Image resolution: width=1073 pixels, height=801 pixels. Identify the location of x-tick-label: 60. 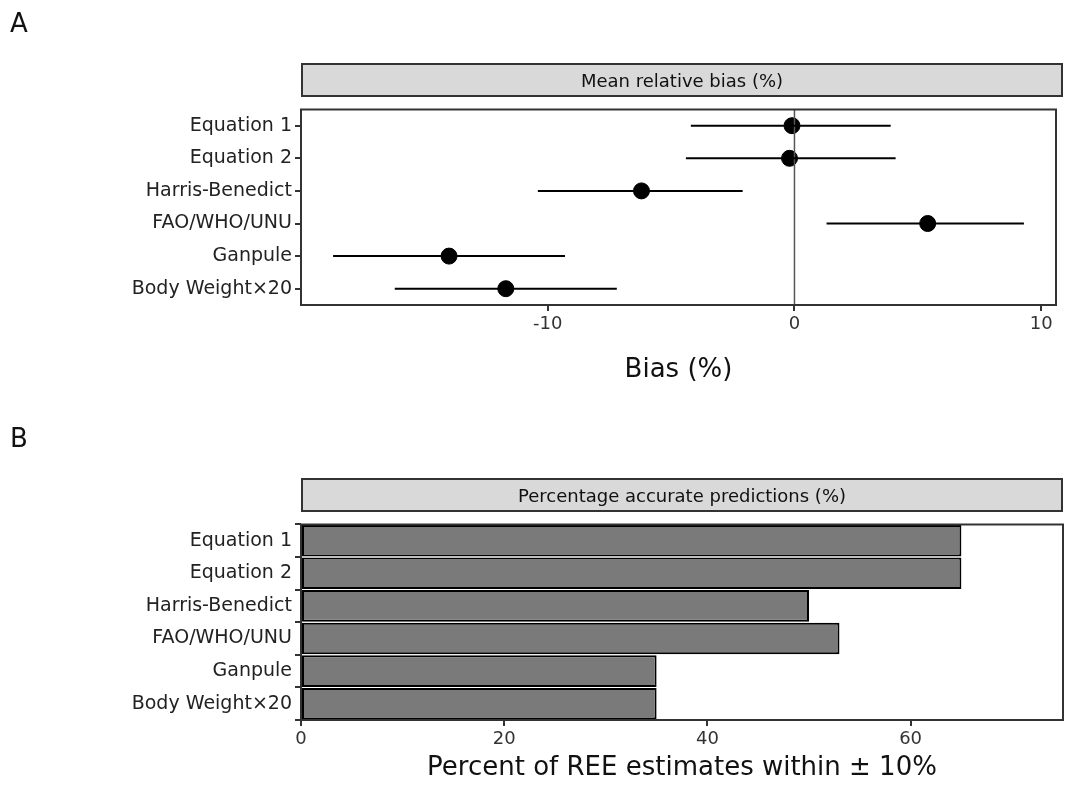
(911, 738).